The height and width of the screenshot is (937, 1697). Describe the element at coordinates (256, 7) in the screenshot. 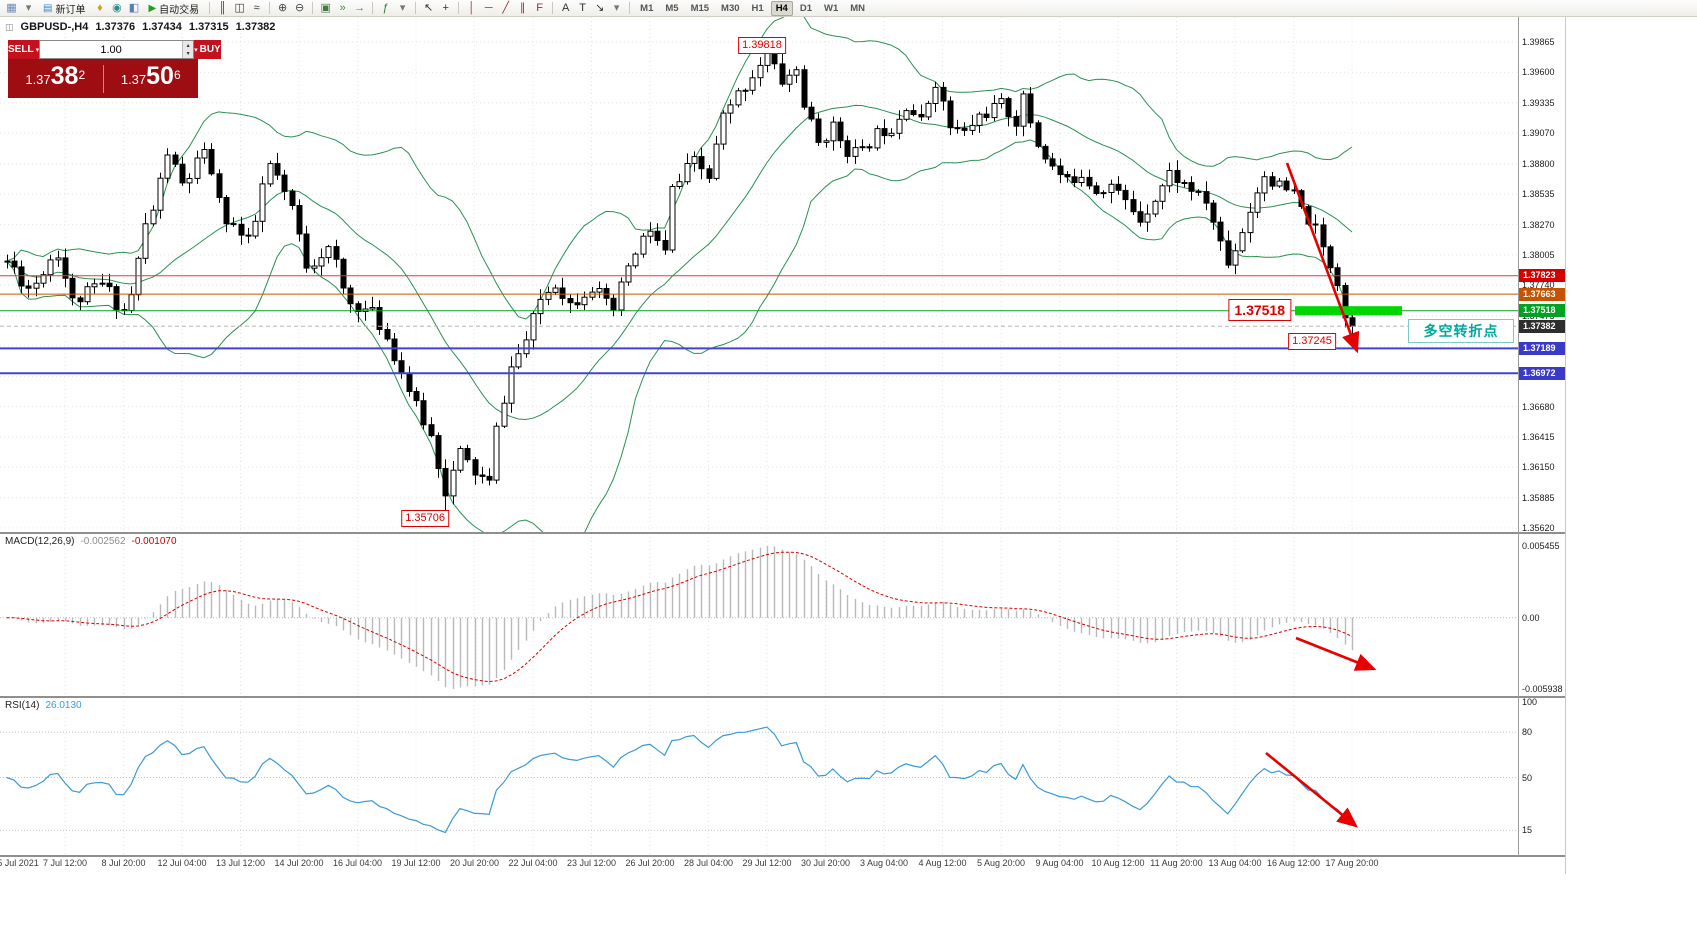

I see `line-chart-icon: ≈` at that location.